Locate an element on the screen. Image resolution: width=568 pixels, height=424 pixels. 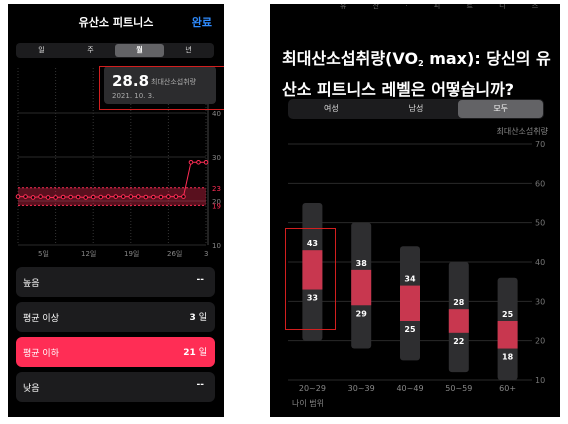
x-tick-label: 19일 is located at coordinates (131, 253).